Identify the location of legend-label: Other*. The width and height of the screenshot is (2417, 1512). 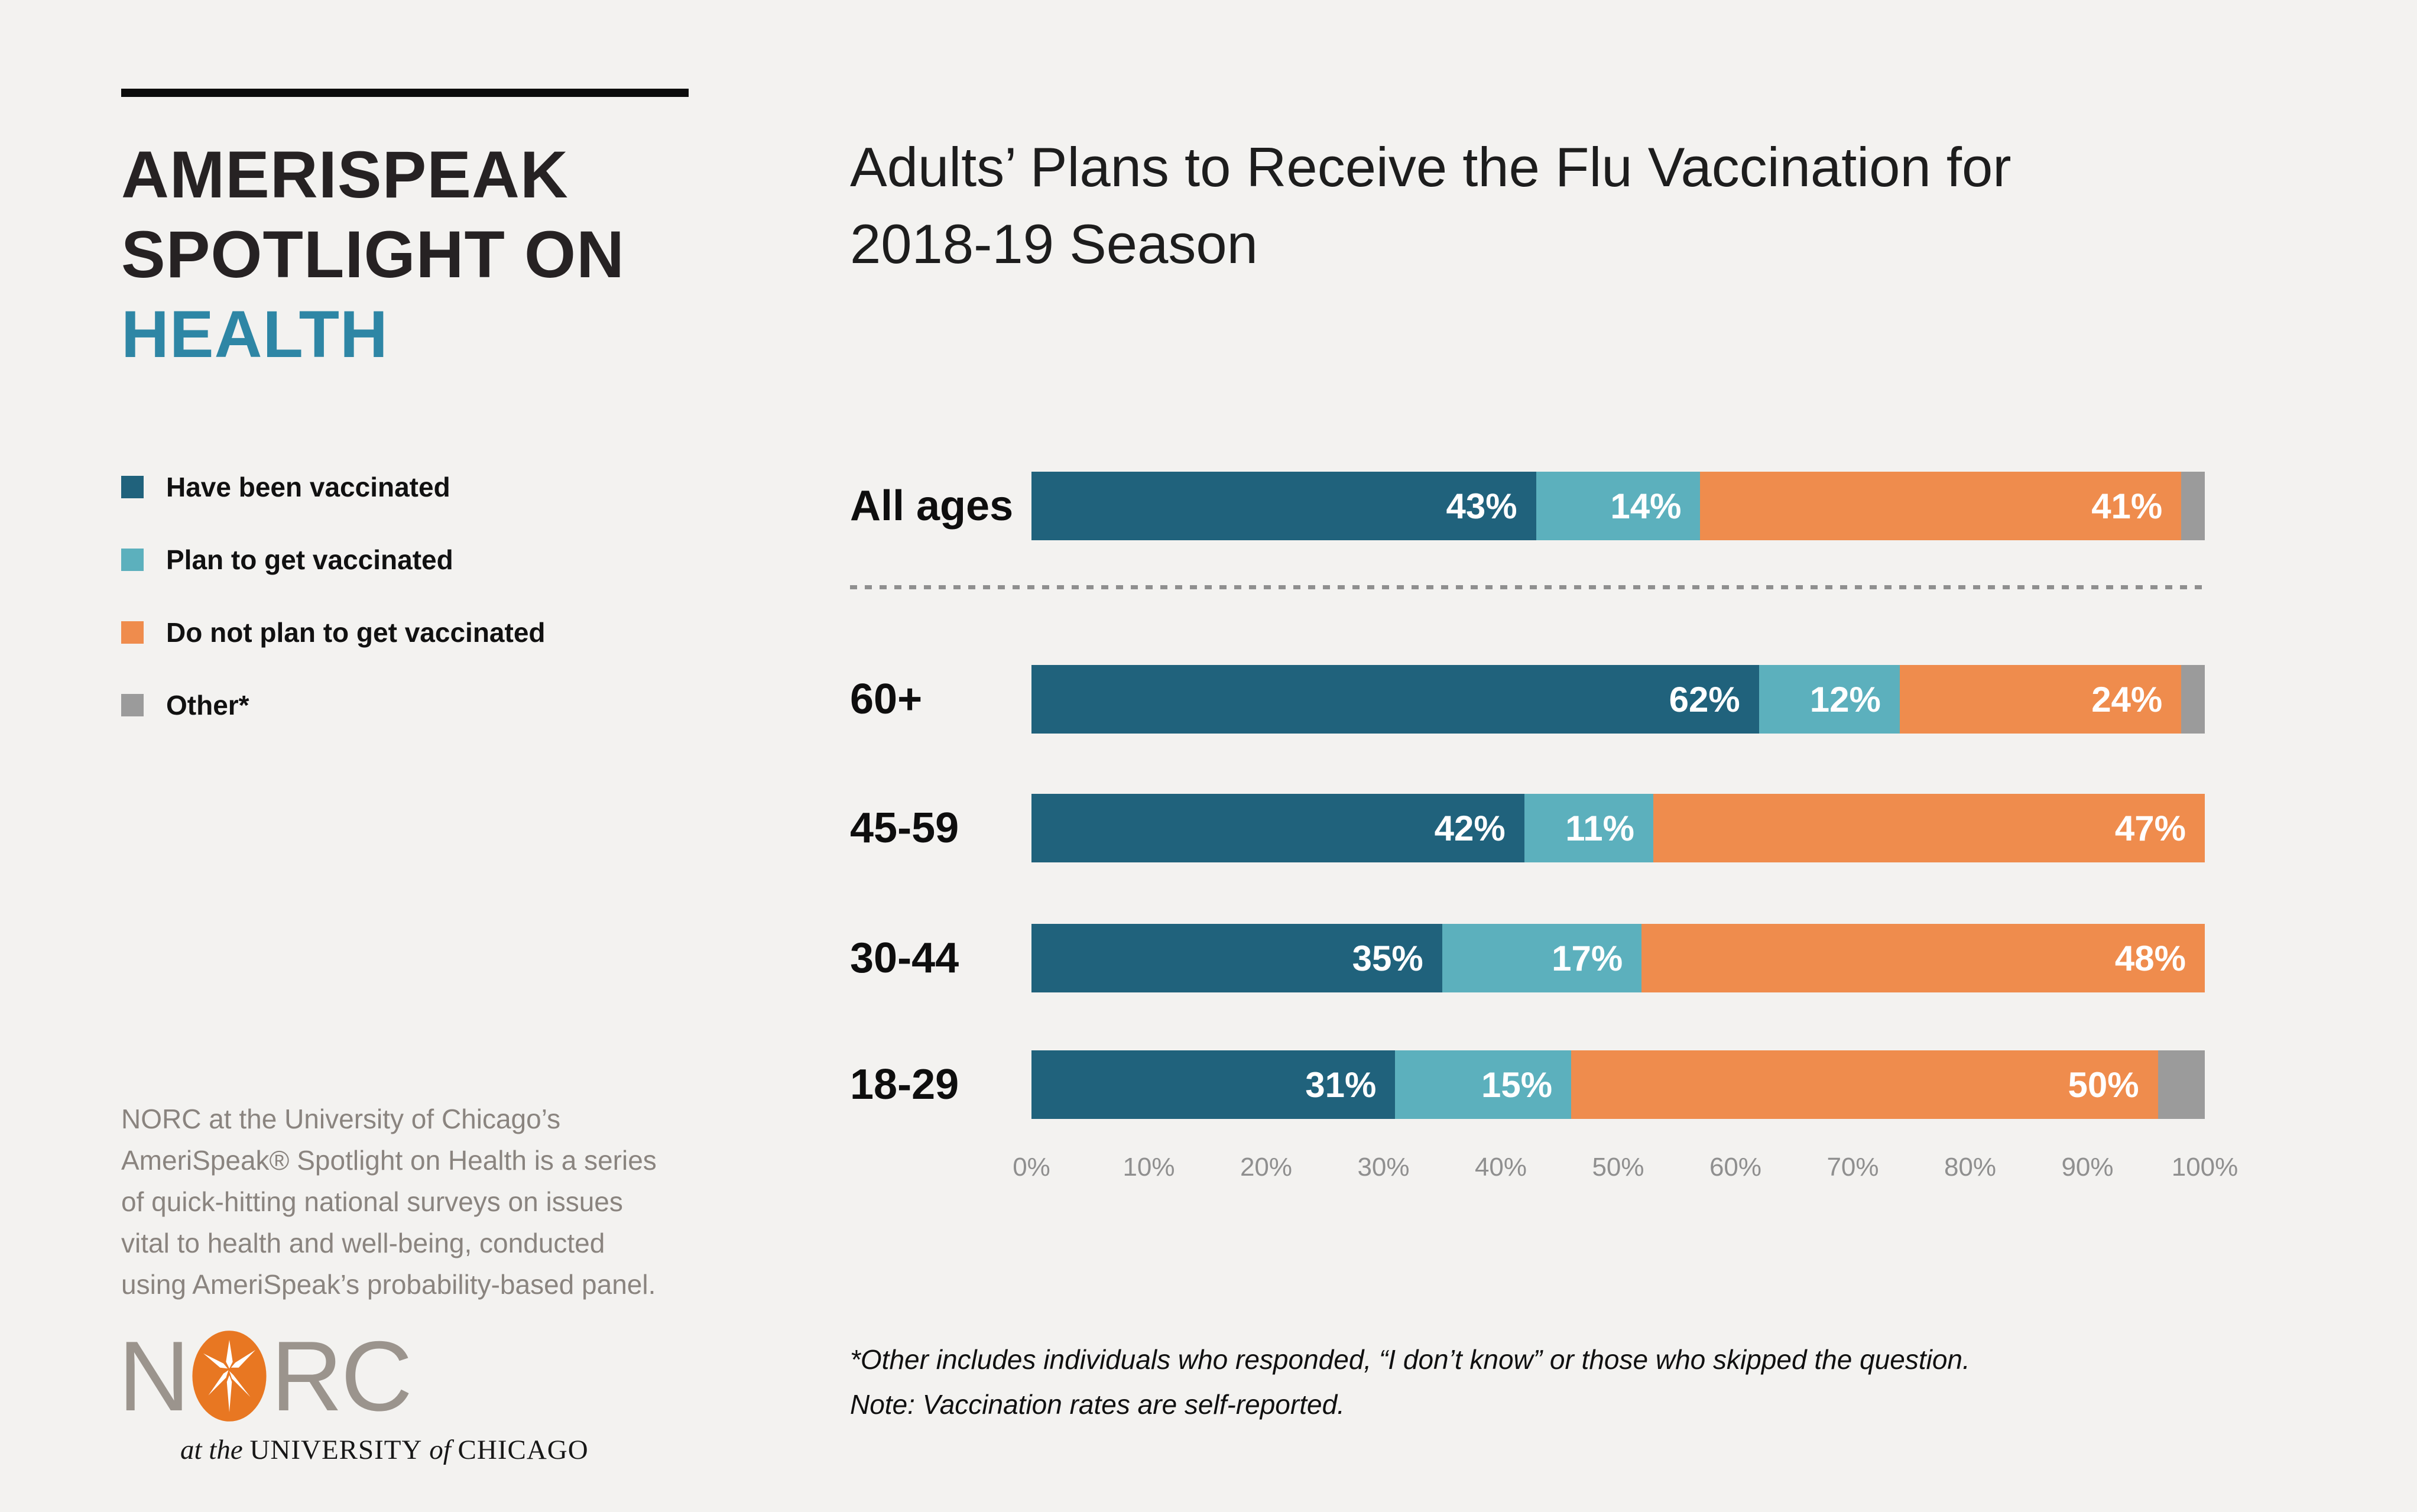
(207, 705).